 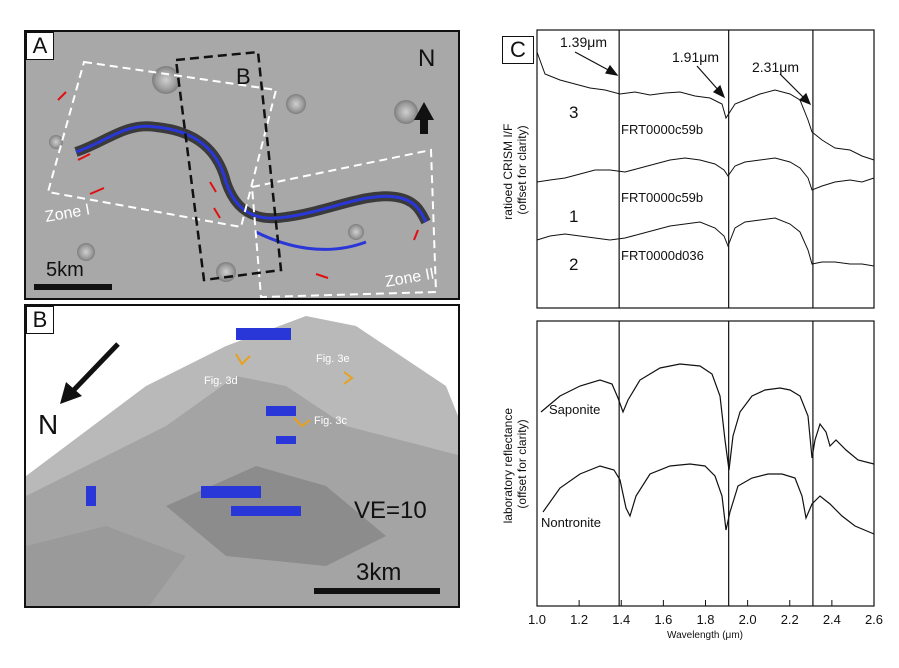 I want to click on north-label-b: N, so click(x=48, y=424).